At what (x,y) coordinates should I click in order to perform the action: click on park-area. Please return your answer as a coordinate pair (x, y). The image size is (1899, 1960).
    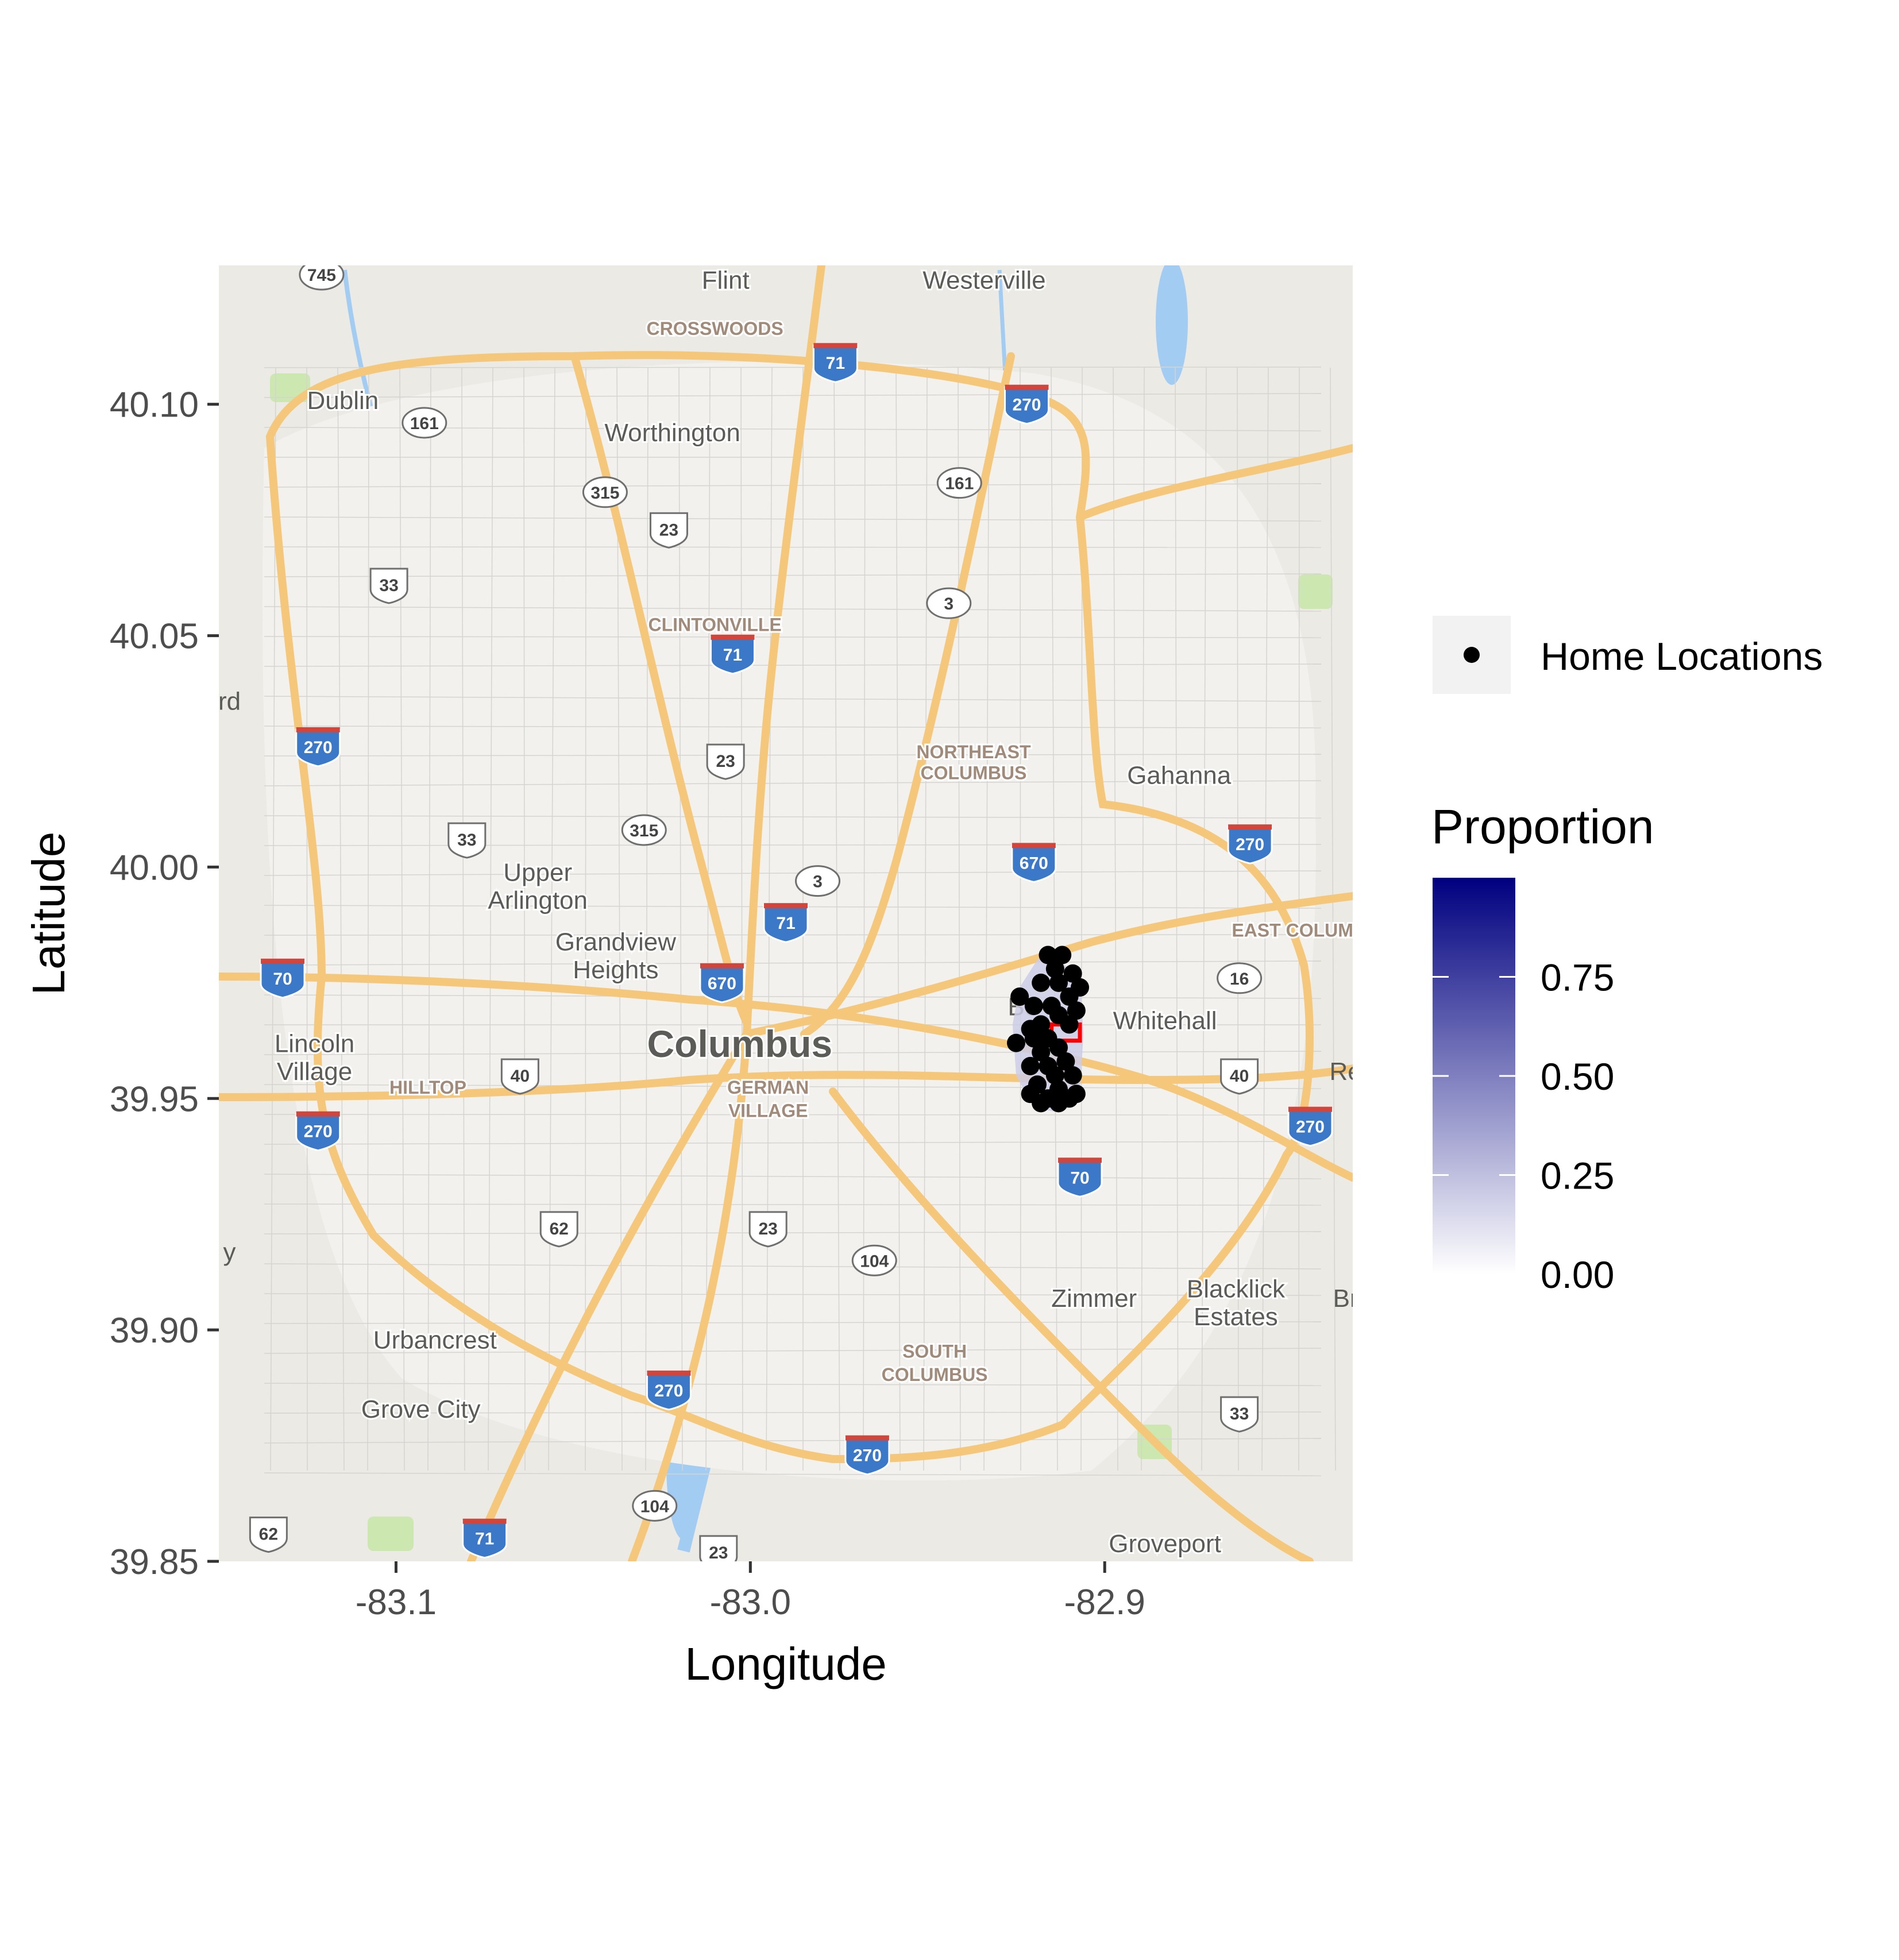
    Looking at the image, I should click on (391, 1534).